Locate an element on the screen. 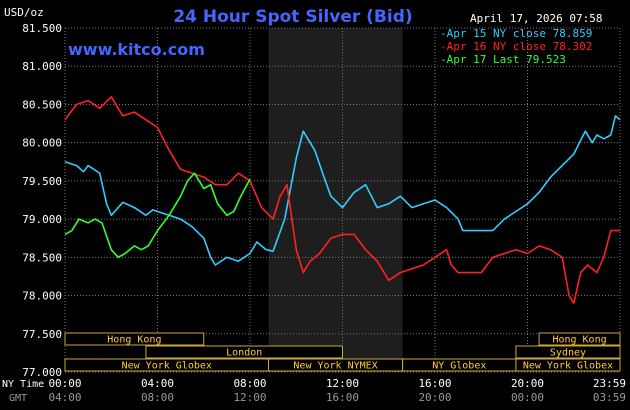 The image size is (630, 410). session-label: London is located at coordinates (244, 353).